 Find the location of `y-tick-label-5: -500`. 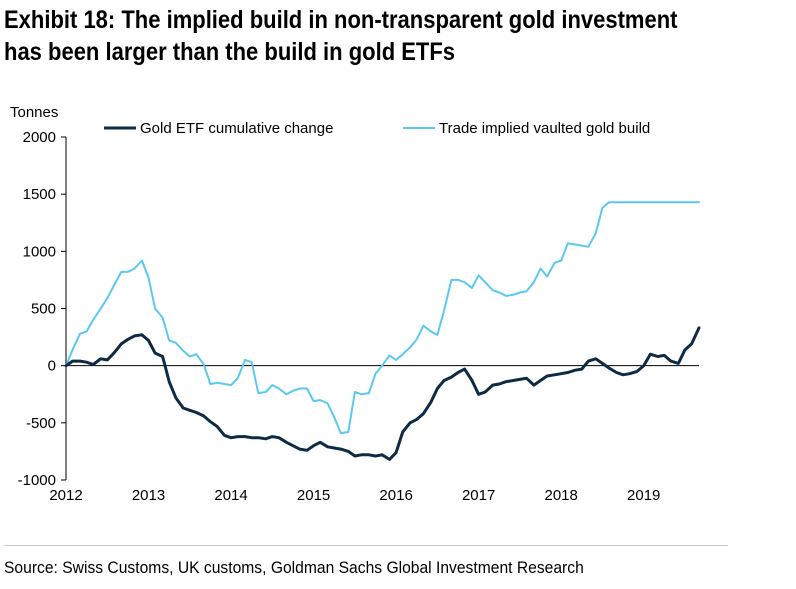

y-tick-label-5: -500 is located at coordinates (41, 423).